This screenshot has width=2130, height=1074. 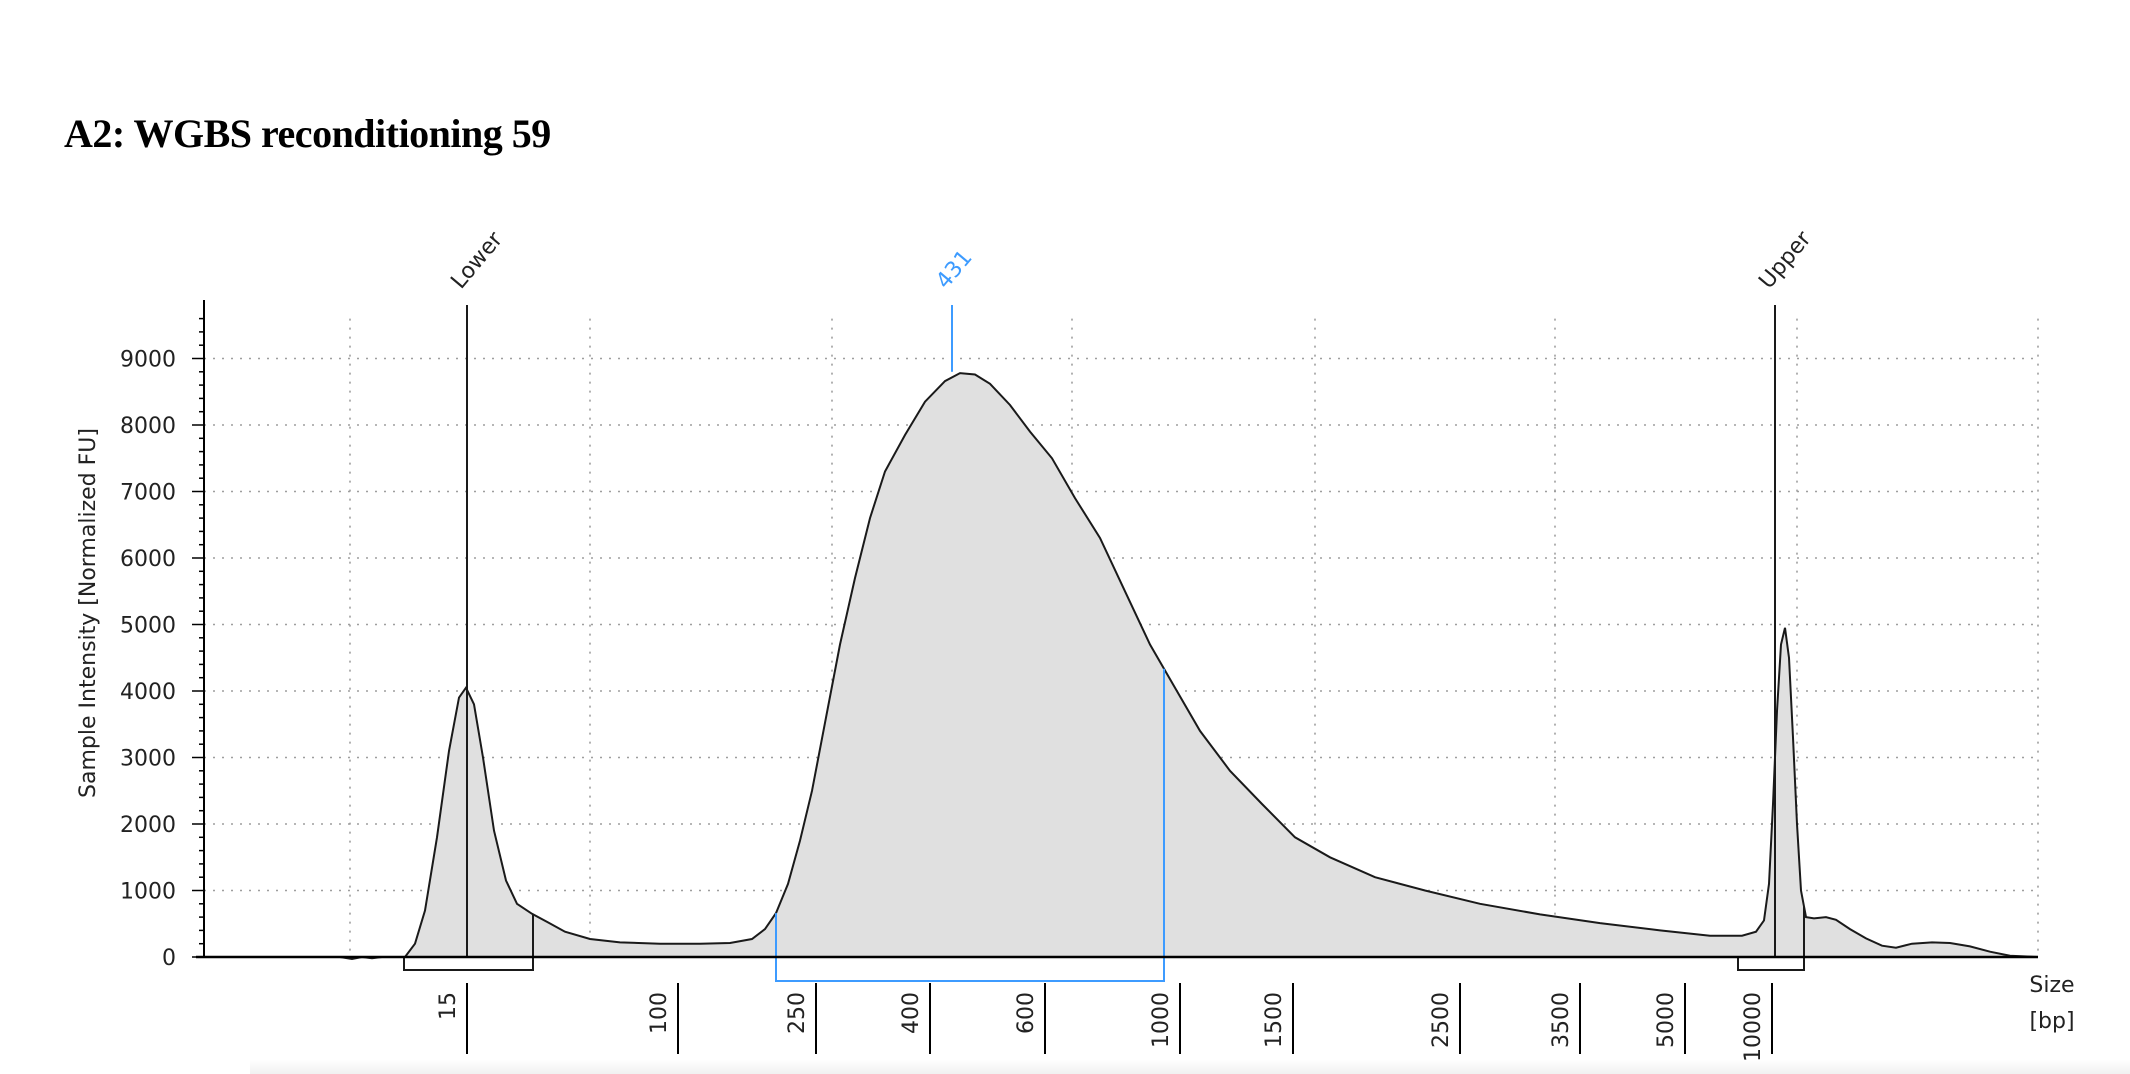 What do you see at coordinates (2051, 985) in the screenshot?
I see `x-axis-label-size: Size` at bounding box center [2051, 985].